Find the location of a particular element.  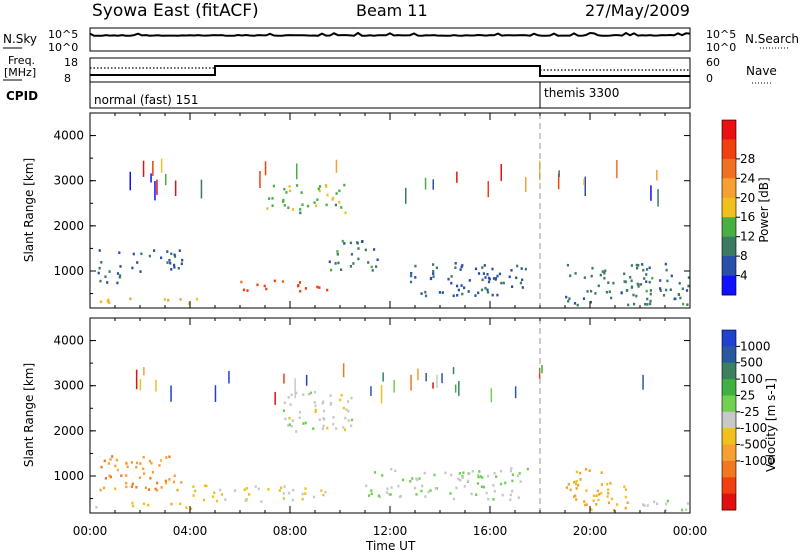

xtick-label: 12:00 is located at coordinates (390, 531).